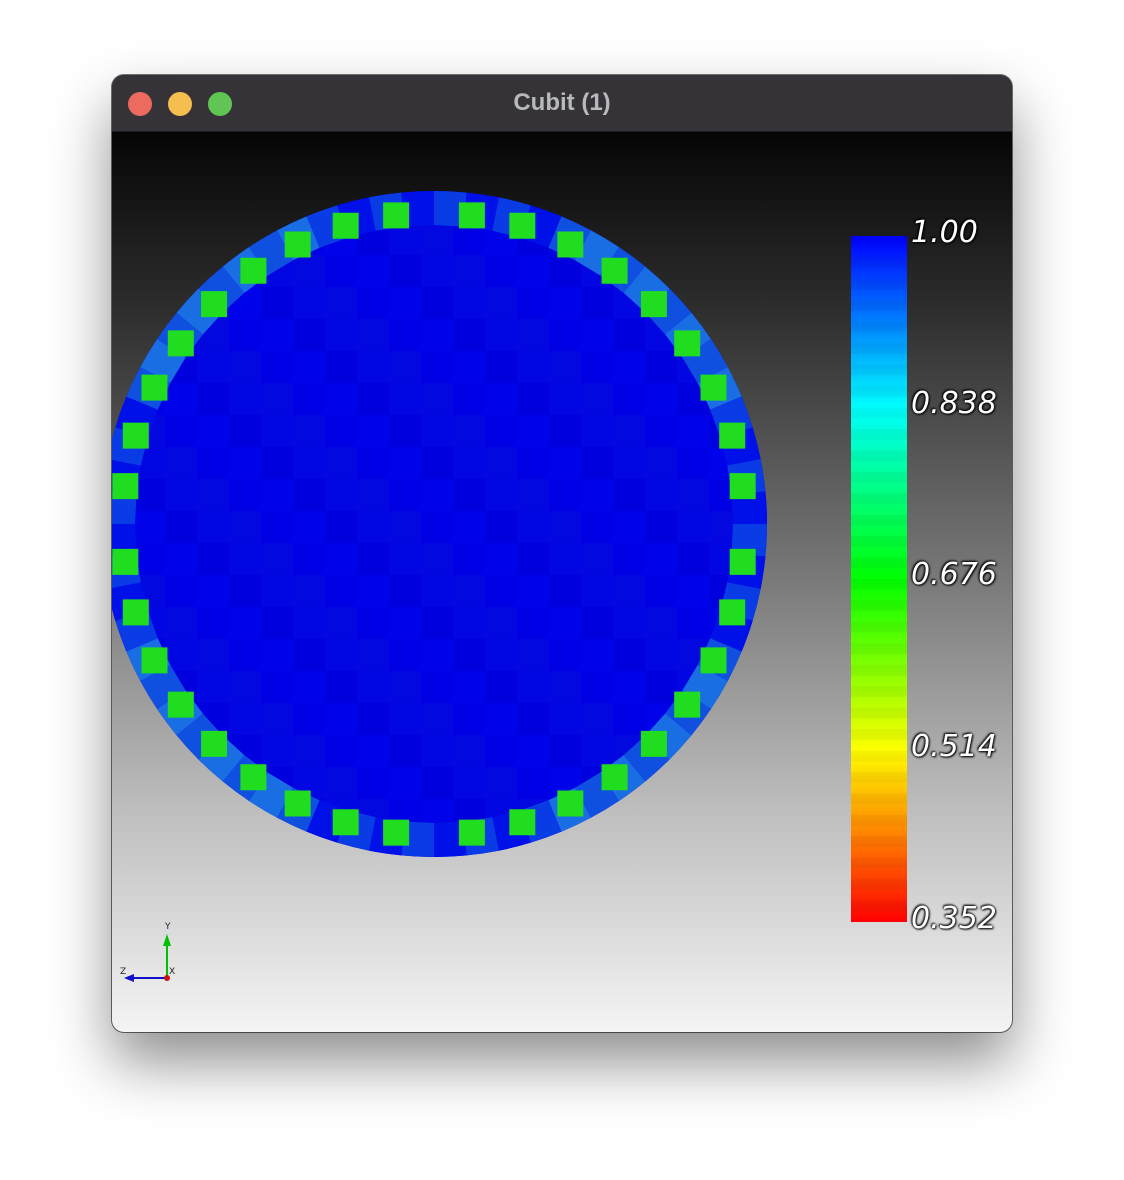 Image resolution: width=1124 pixels, height=1180 pixels. What do you see at coordinates (954, 746) in the screenshot?
I see `colorbar-label-4: 0.514` at bounding box center [954, 746].